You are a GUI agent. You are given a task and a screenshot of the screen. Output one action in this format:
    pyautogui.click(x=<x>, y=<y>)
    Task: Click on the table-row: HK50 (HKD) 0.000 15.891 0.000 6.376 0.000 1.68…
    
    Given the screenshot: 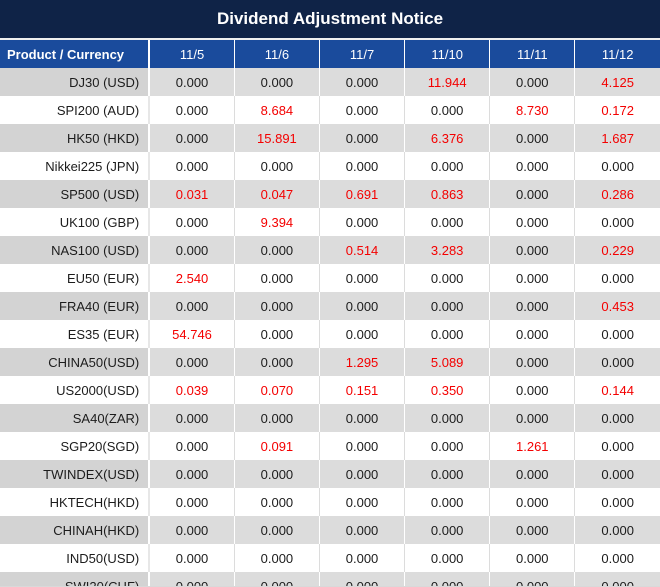 What is the action you would take?
    pyautogui.click(x=330, y=138)
    